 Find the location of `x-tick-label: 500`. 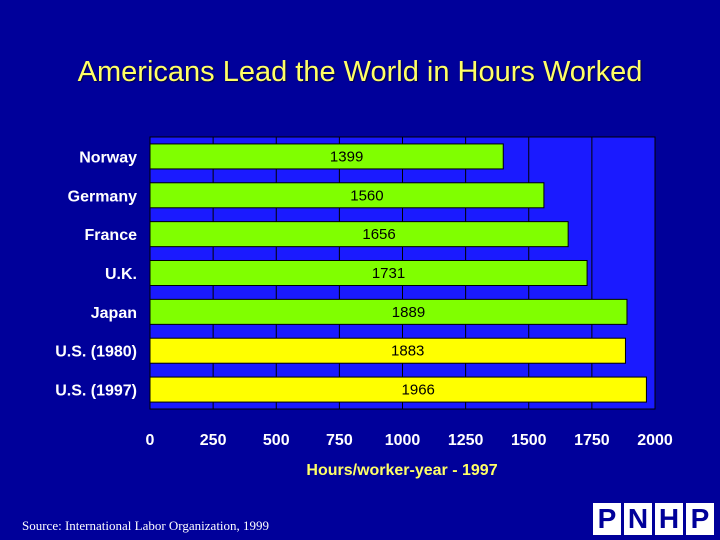

x-tick-label: 500 is located at coordinates (276, 440).